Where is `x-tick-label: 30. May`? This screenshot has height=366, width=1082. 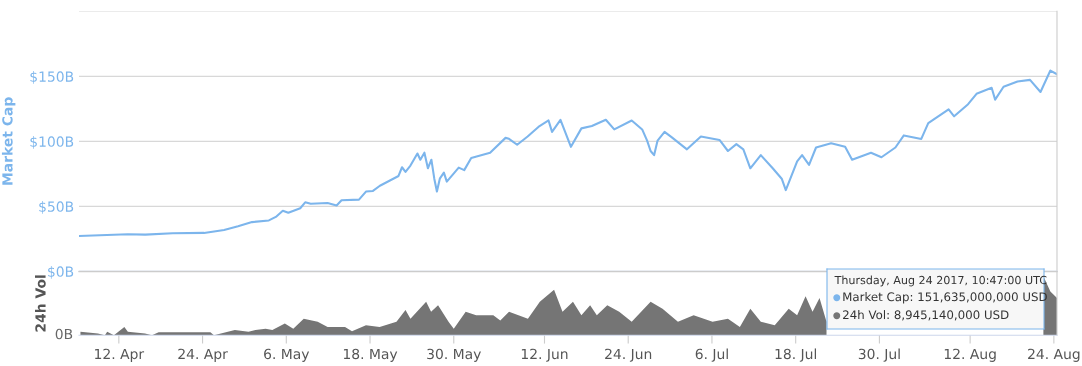
x-tick-label: 30. May is located at coordinates (454, 355).